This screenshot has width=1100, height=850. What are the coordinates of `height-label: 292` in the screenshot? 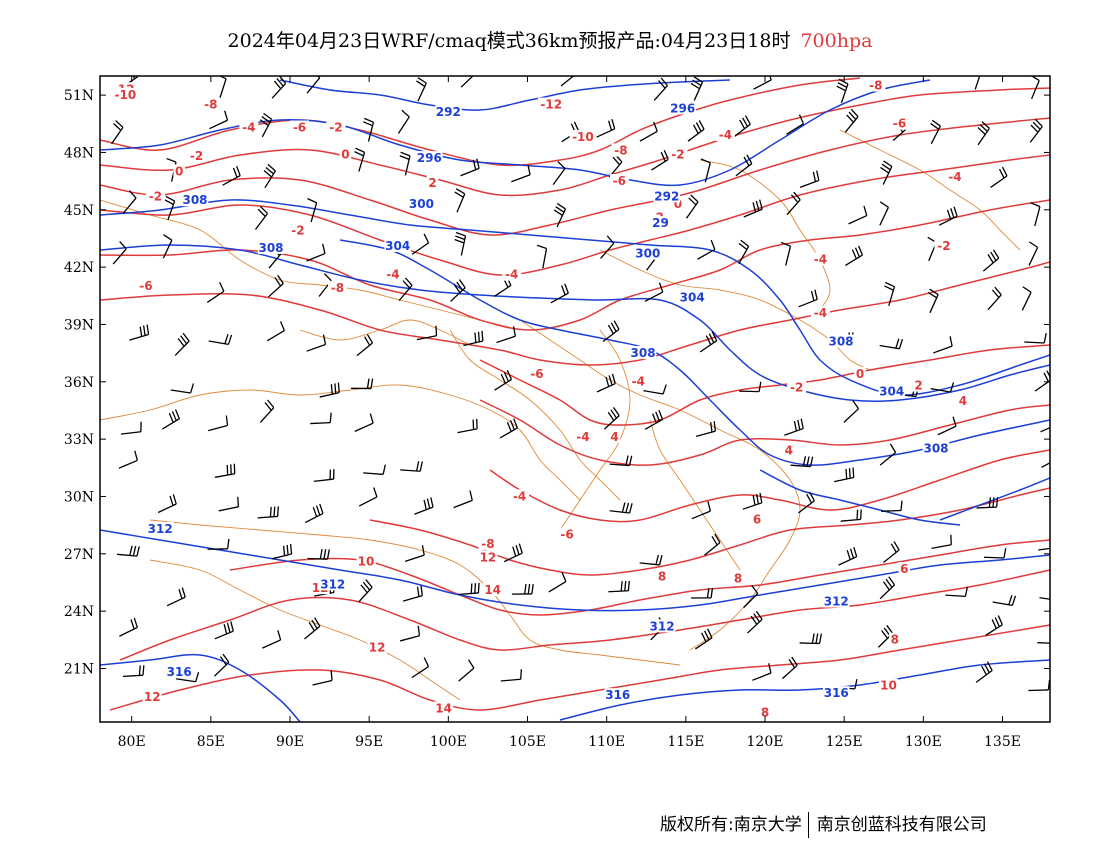 It's located at (666, 196).